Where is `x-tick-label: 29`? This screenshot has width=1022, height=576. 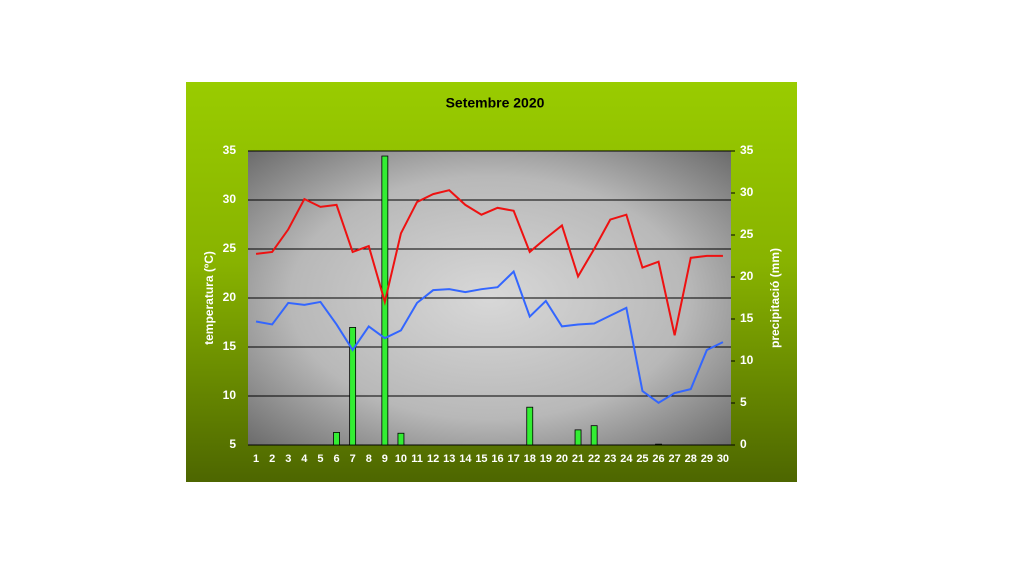
x-tick-label: 29 is located at coordinates (707, 459).